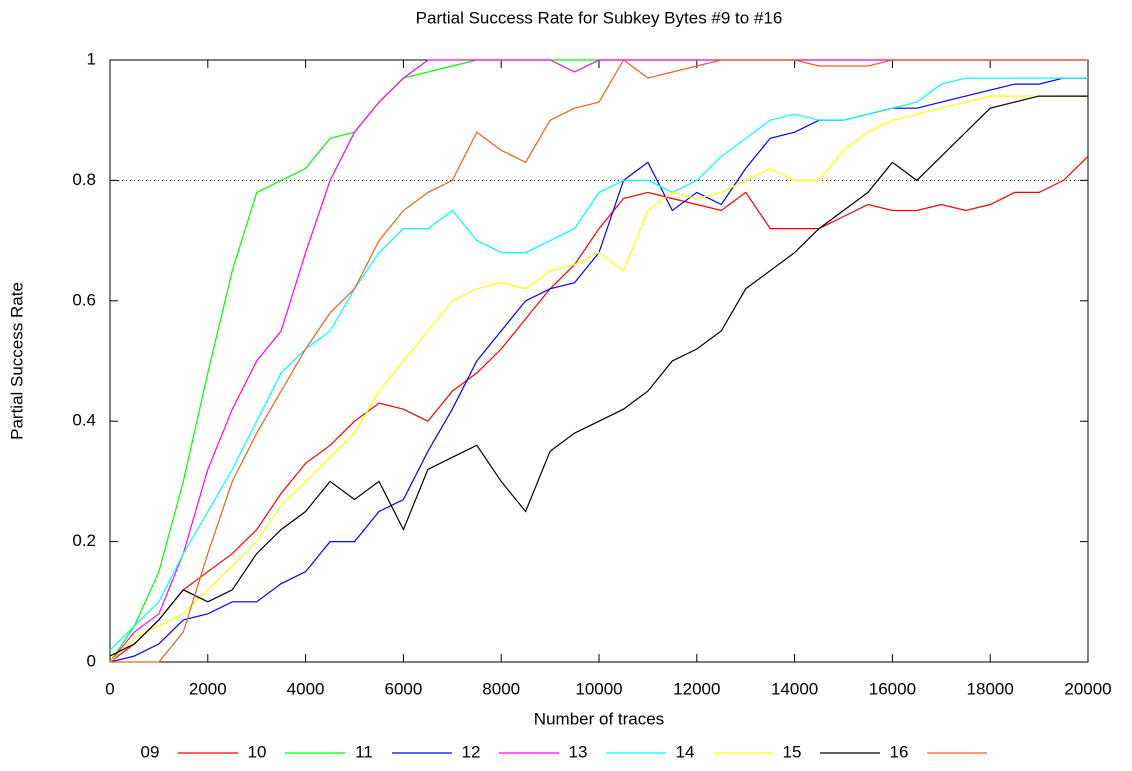 The image size is (1132, 771). What do you see at coordinates (257, 751) in the screenshot?
I see `legend-label: 10` at bounding box center [257, 751].